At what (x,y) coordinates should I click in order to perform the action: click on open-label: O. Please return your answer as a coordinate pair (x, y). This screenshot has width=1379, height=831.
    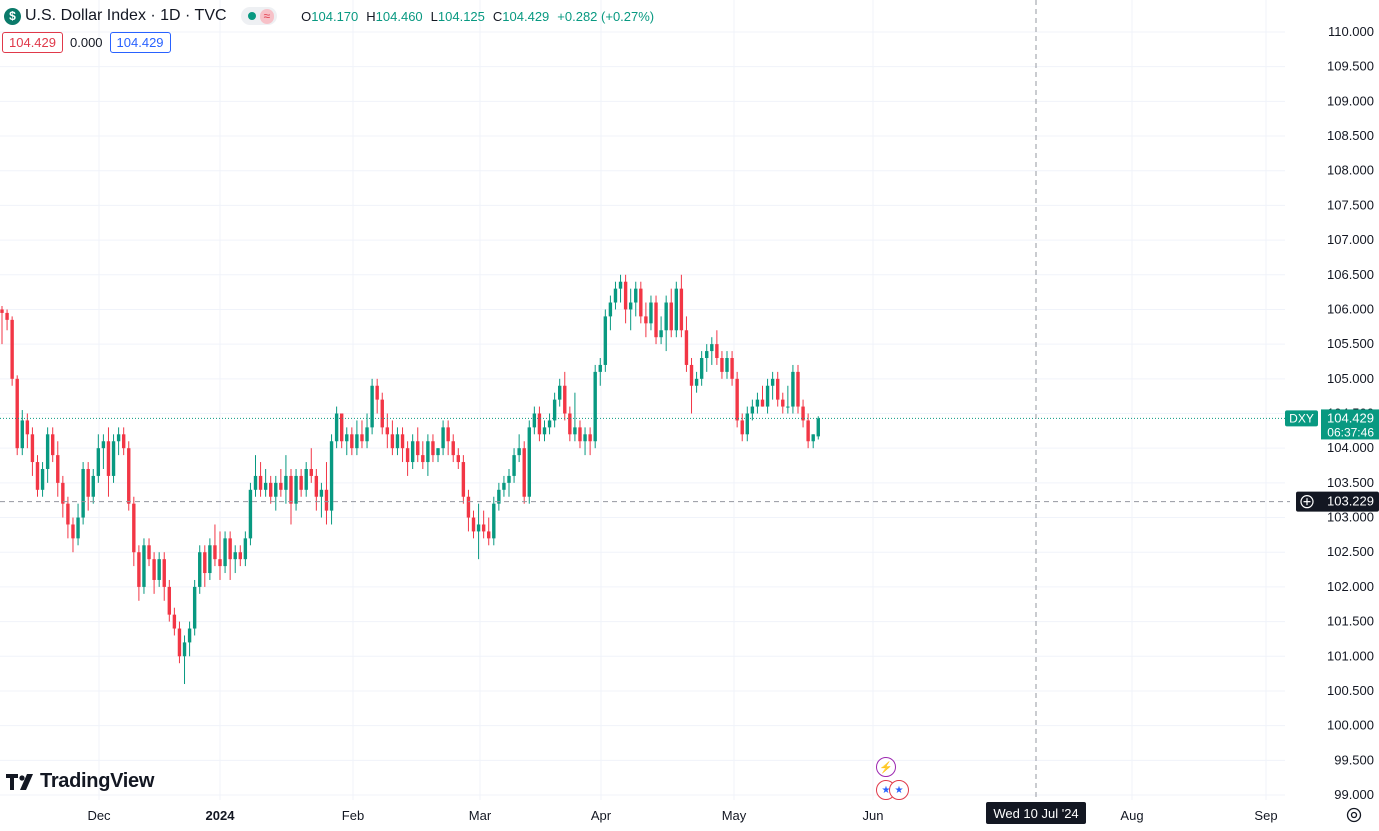
    Looking at the image, I should click on (306, 16).